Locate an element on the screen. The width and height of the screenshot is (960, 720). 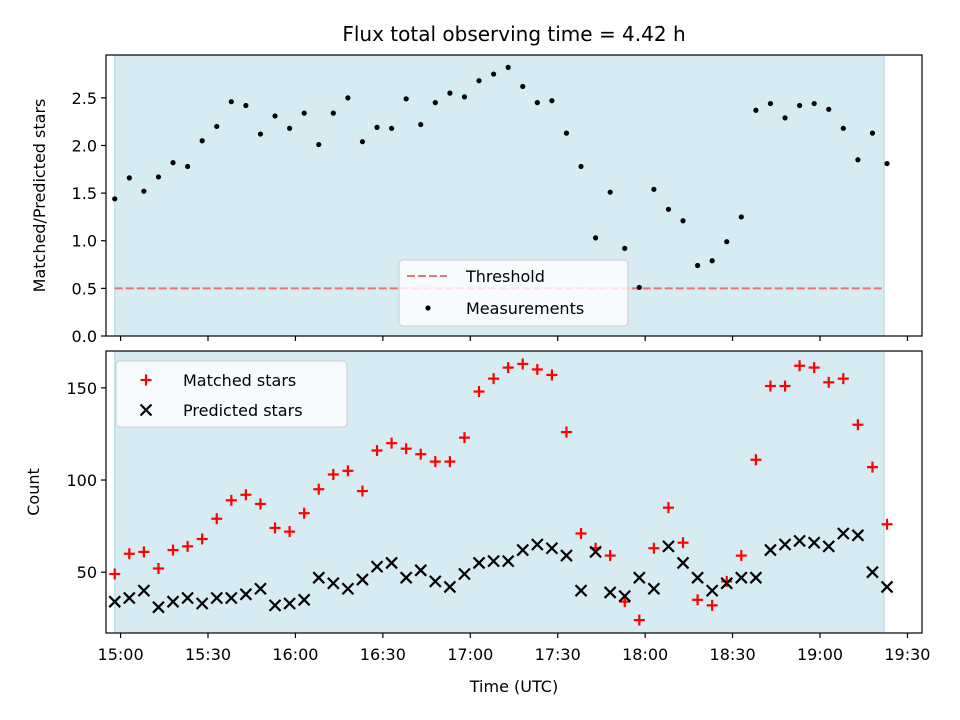
x-axis-title: Time (UTC) is located at coordinates (513, 686).